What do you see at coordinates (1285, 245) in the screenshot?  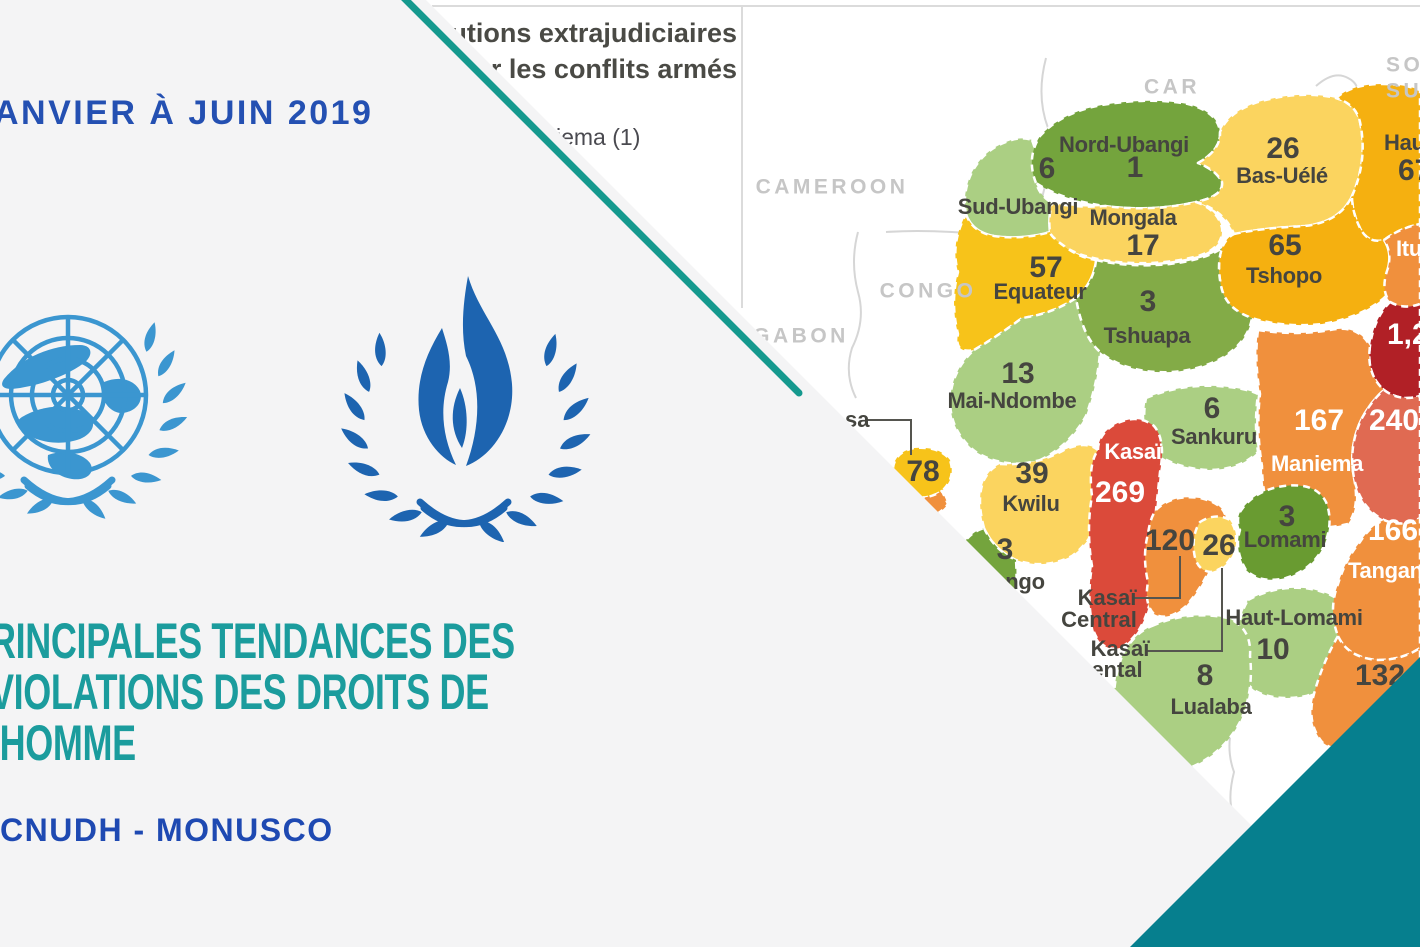 I see `province-value-tshopo: 65` at bounding box center [1285, 245].